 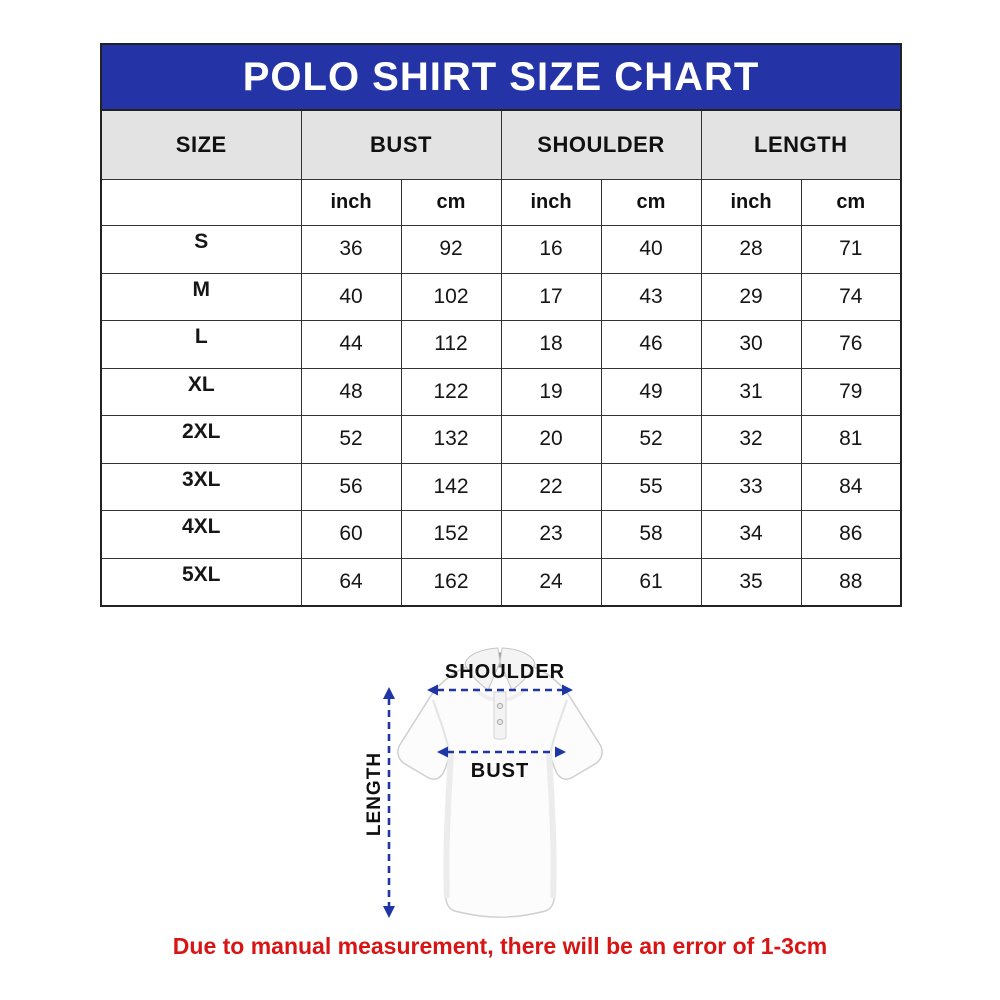 I want to click on size-label: 4XL, so click(x=201, y=534).